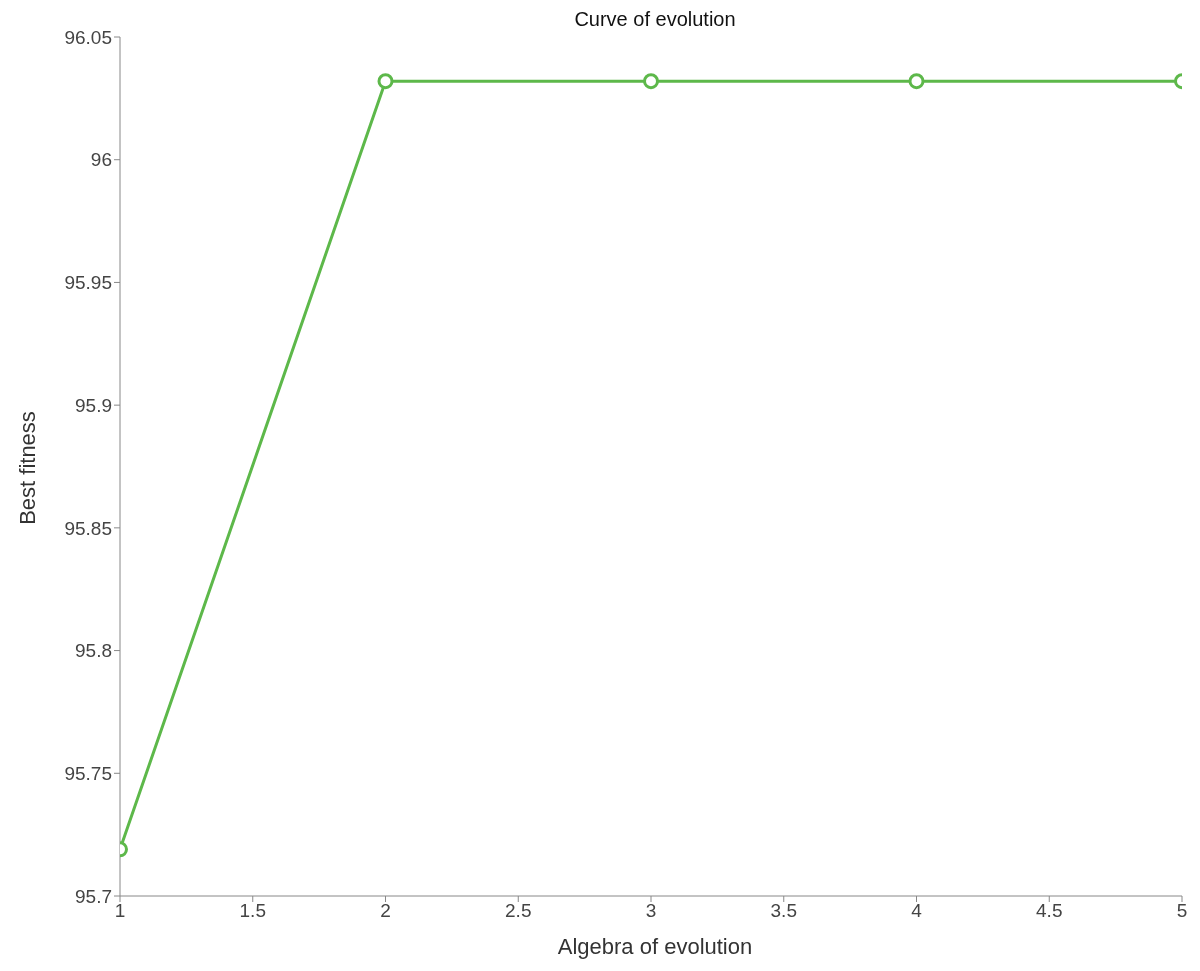  I want to click on x-tick-label: 4, so click(917, 911).